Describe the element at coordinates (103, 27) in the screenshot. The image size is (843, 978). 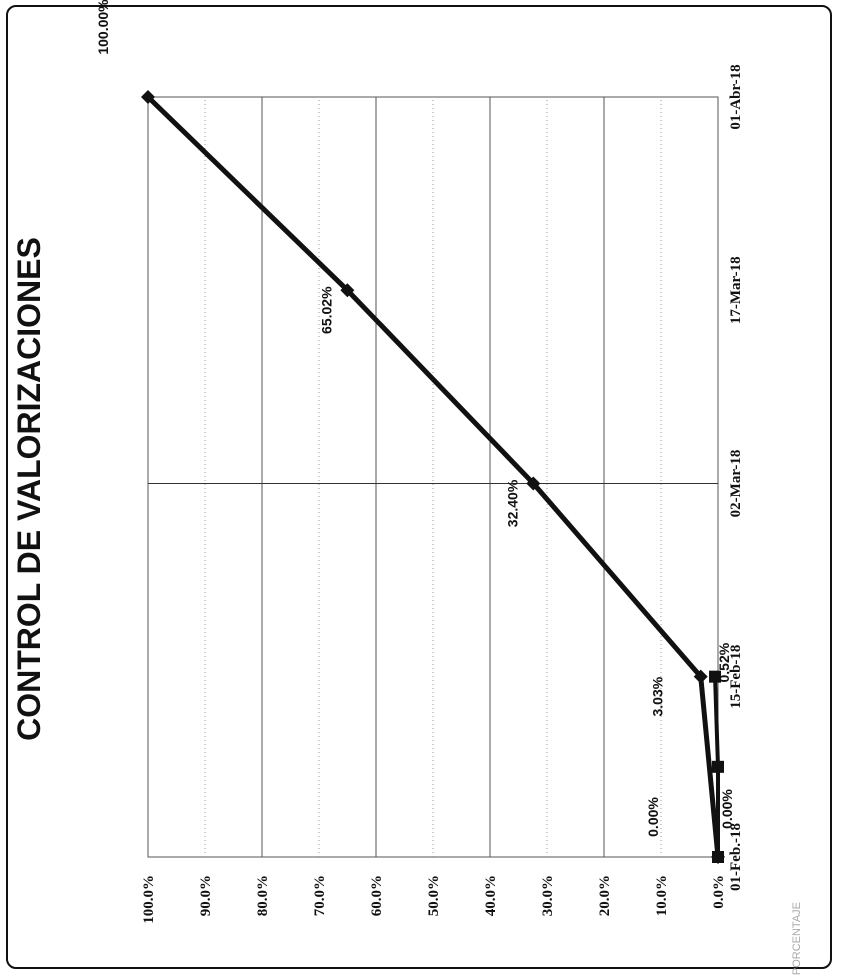
I see `data-label: 100.00%` at that location.